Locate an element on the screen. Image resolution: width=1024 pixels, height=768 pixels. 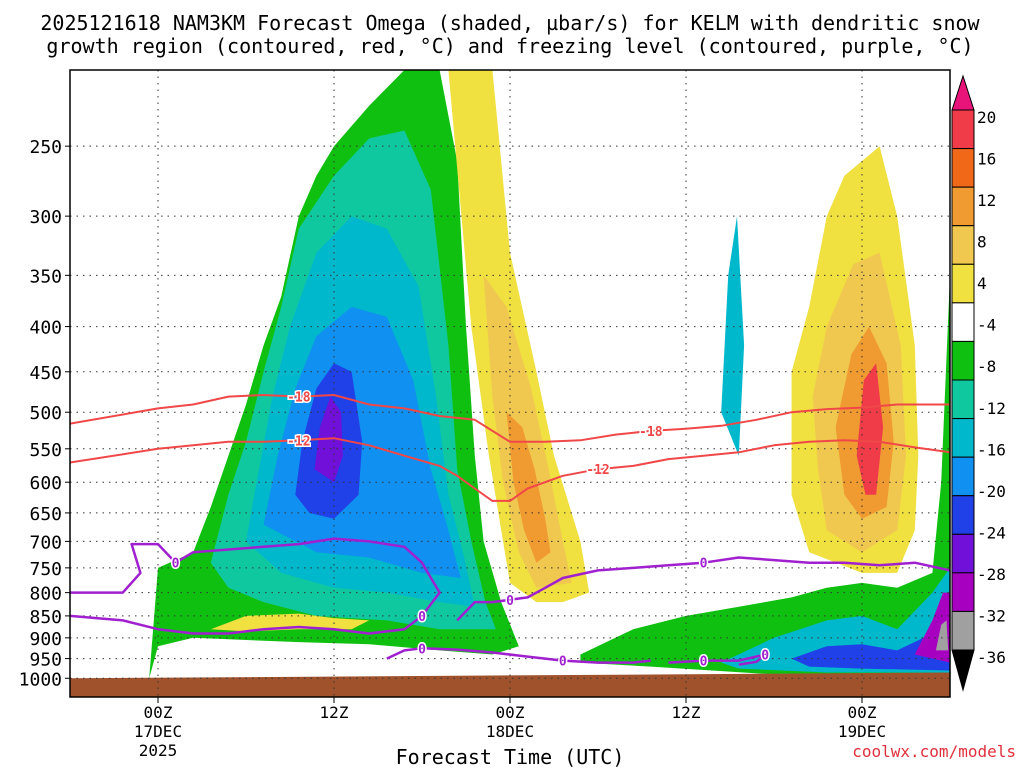
ground-layer is located at coordinates (510, 684).